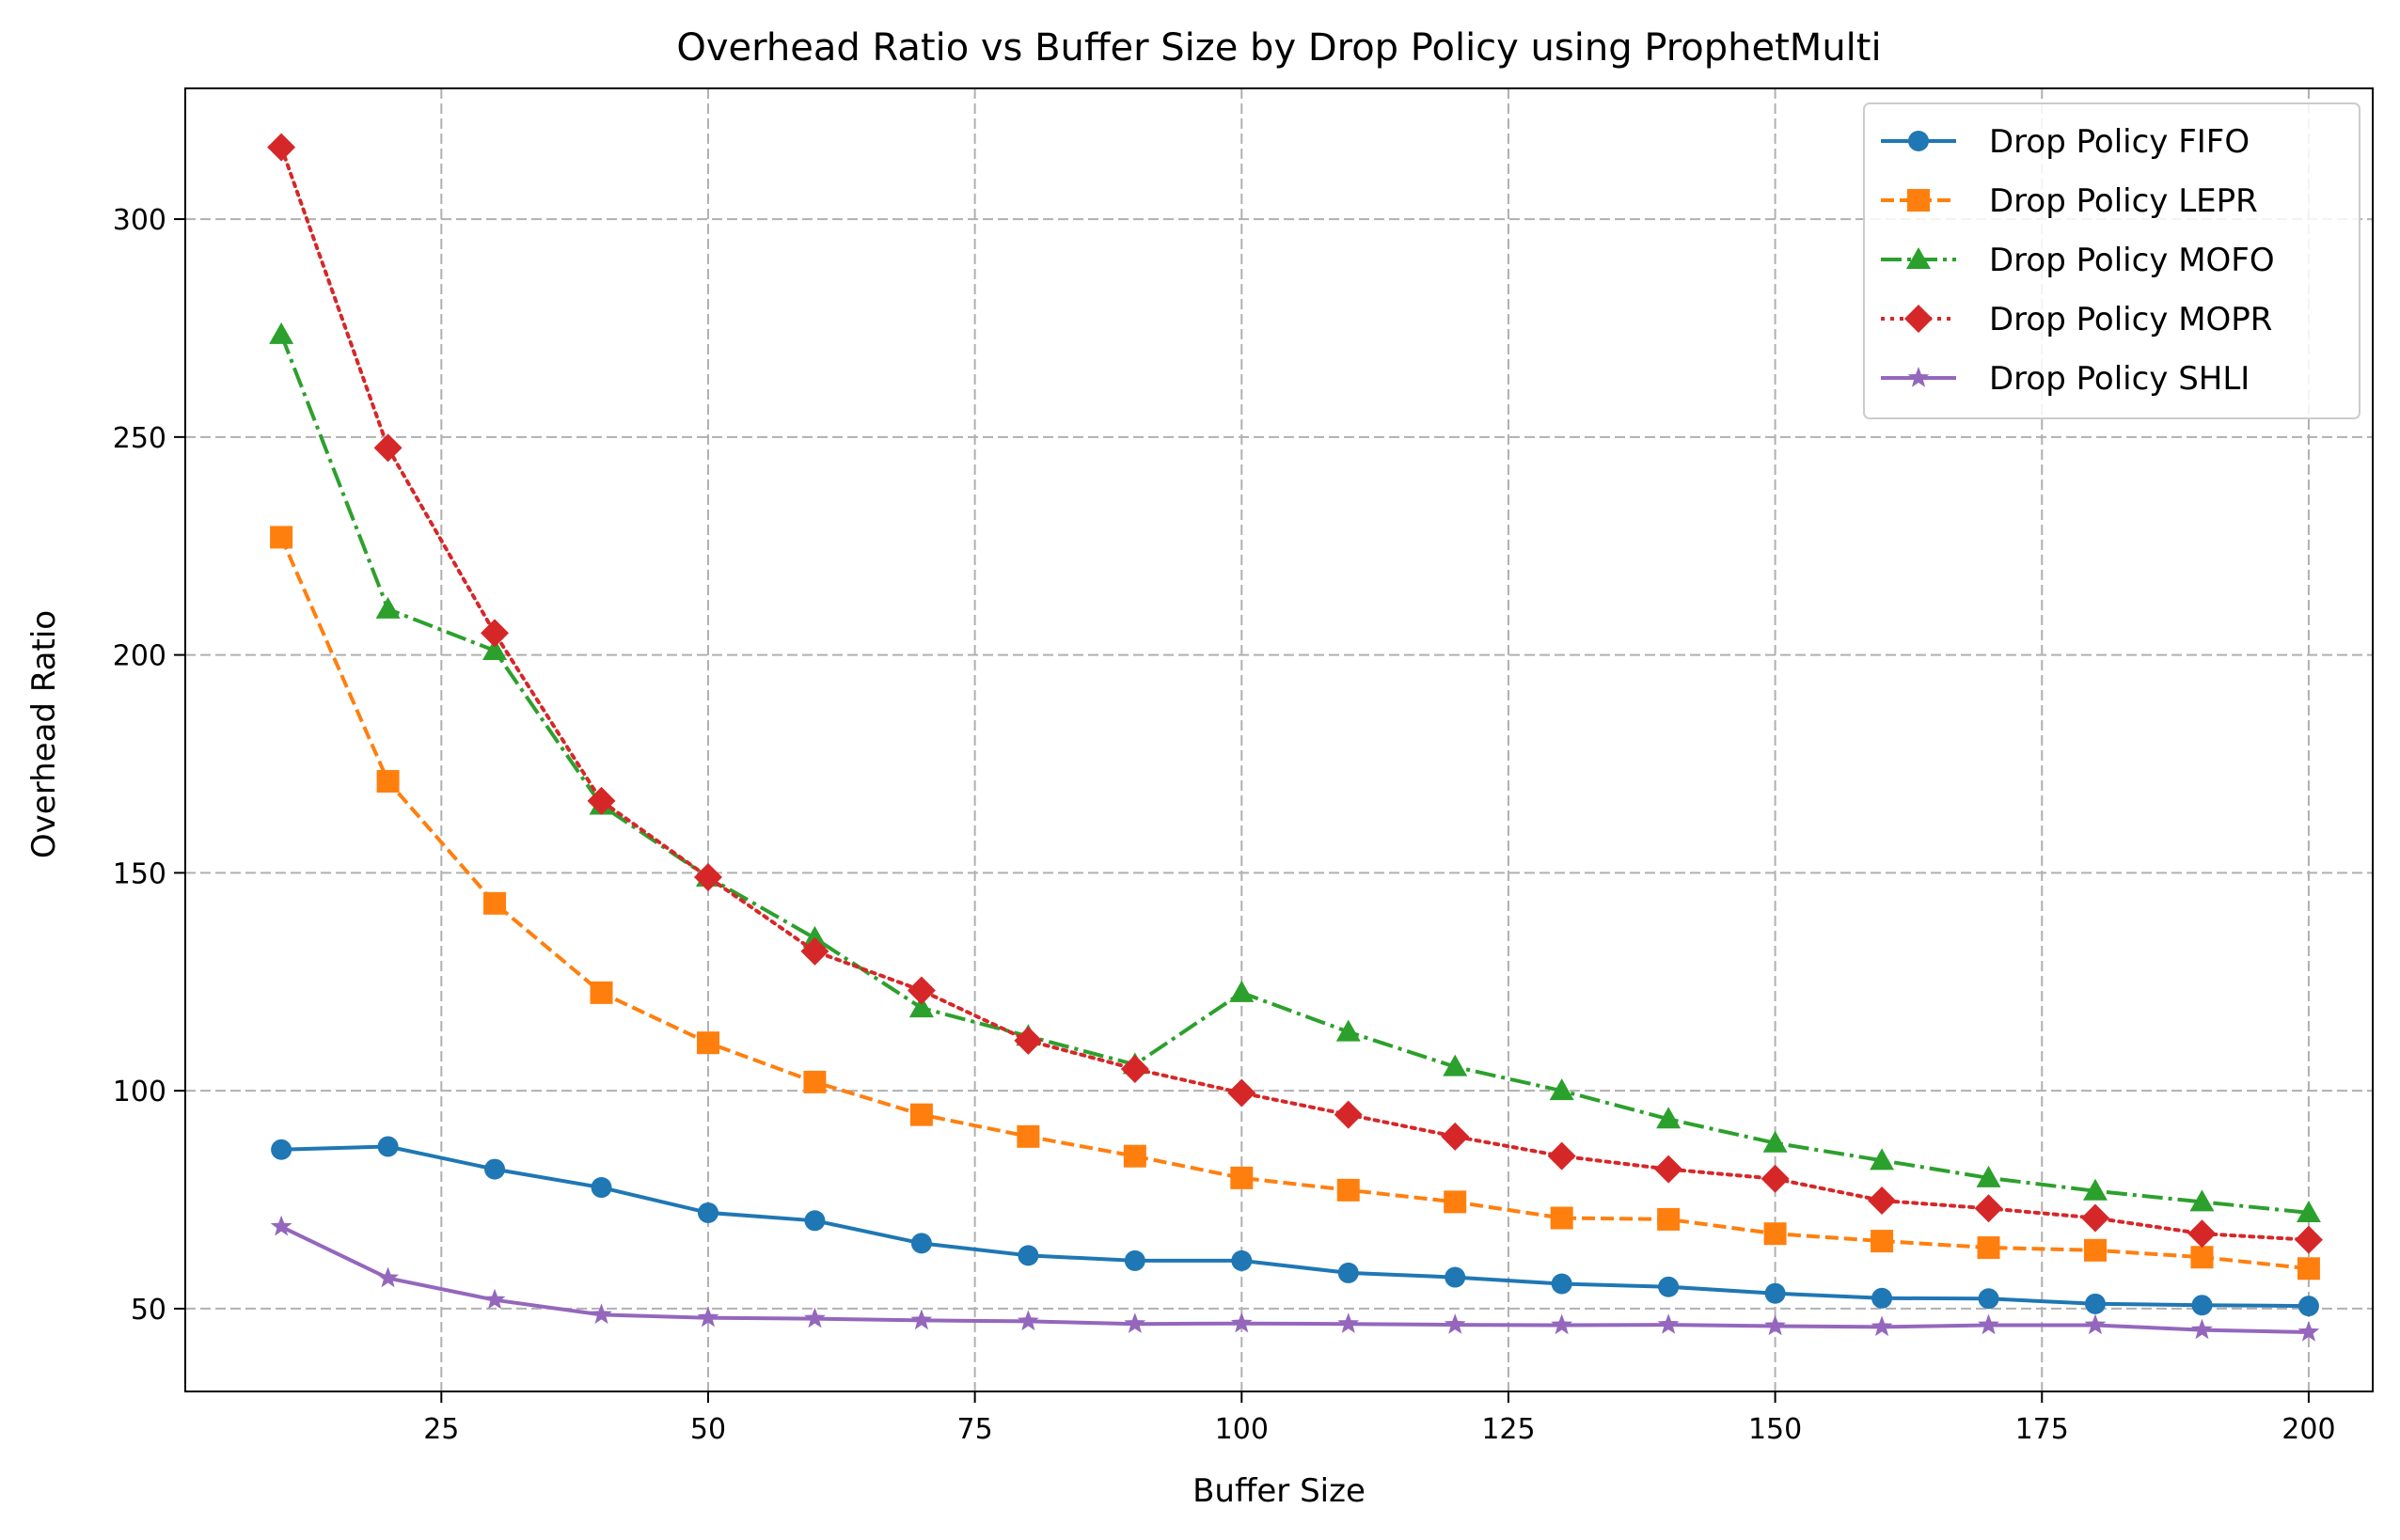 The image size is (2400, 1540). What do you see at coordinates (975, 1429) in the screenshot?
I see `x-tick-label: 75` at bounding box center [975, 1429].